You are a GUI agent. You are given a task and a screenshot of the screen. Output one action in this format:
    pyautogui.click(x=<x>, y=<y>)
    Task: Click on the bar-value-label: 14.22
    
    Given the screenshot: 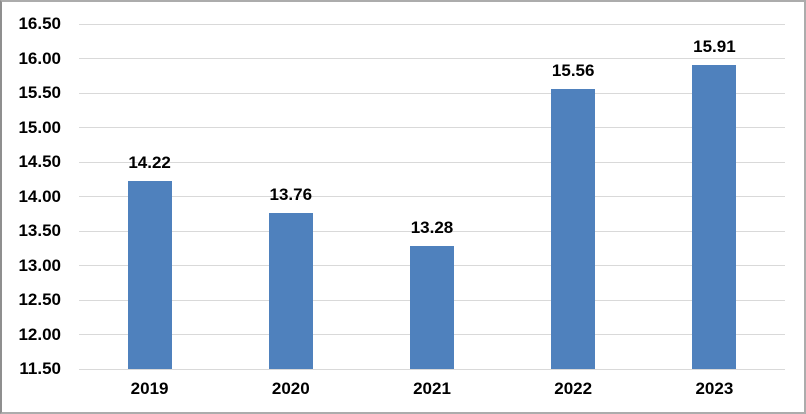 What is the action you would take?
    pyautogui.click(x=149, y=163)
    